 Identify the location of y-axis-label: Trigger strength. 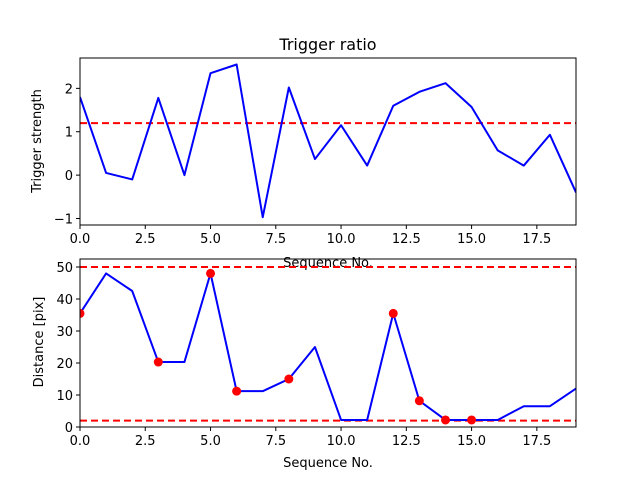
(37, 141).